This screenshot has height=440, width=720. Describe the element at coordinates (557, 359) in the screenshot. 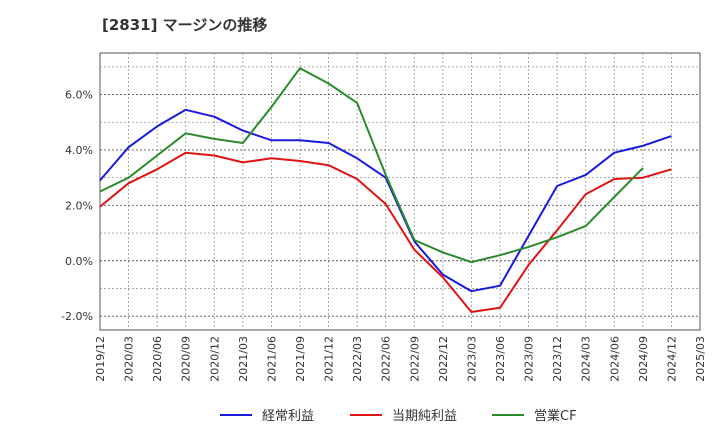

I see `x-tick-label: 2023/12` at that location.